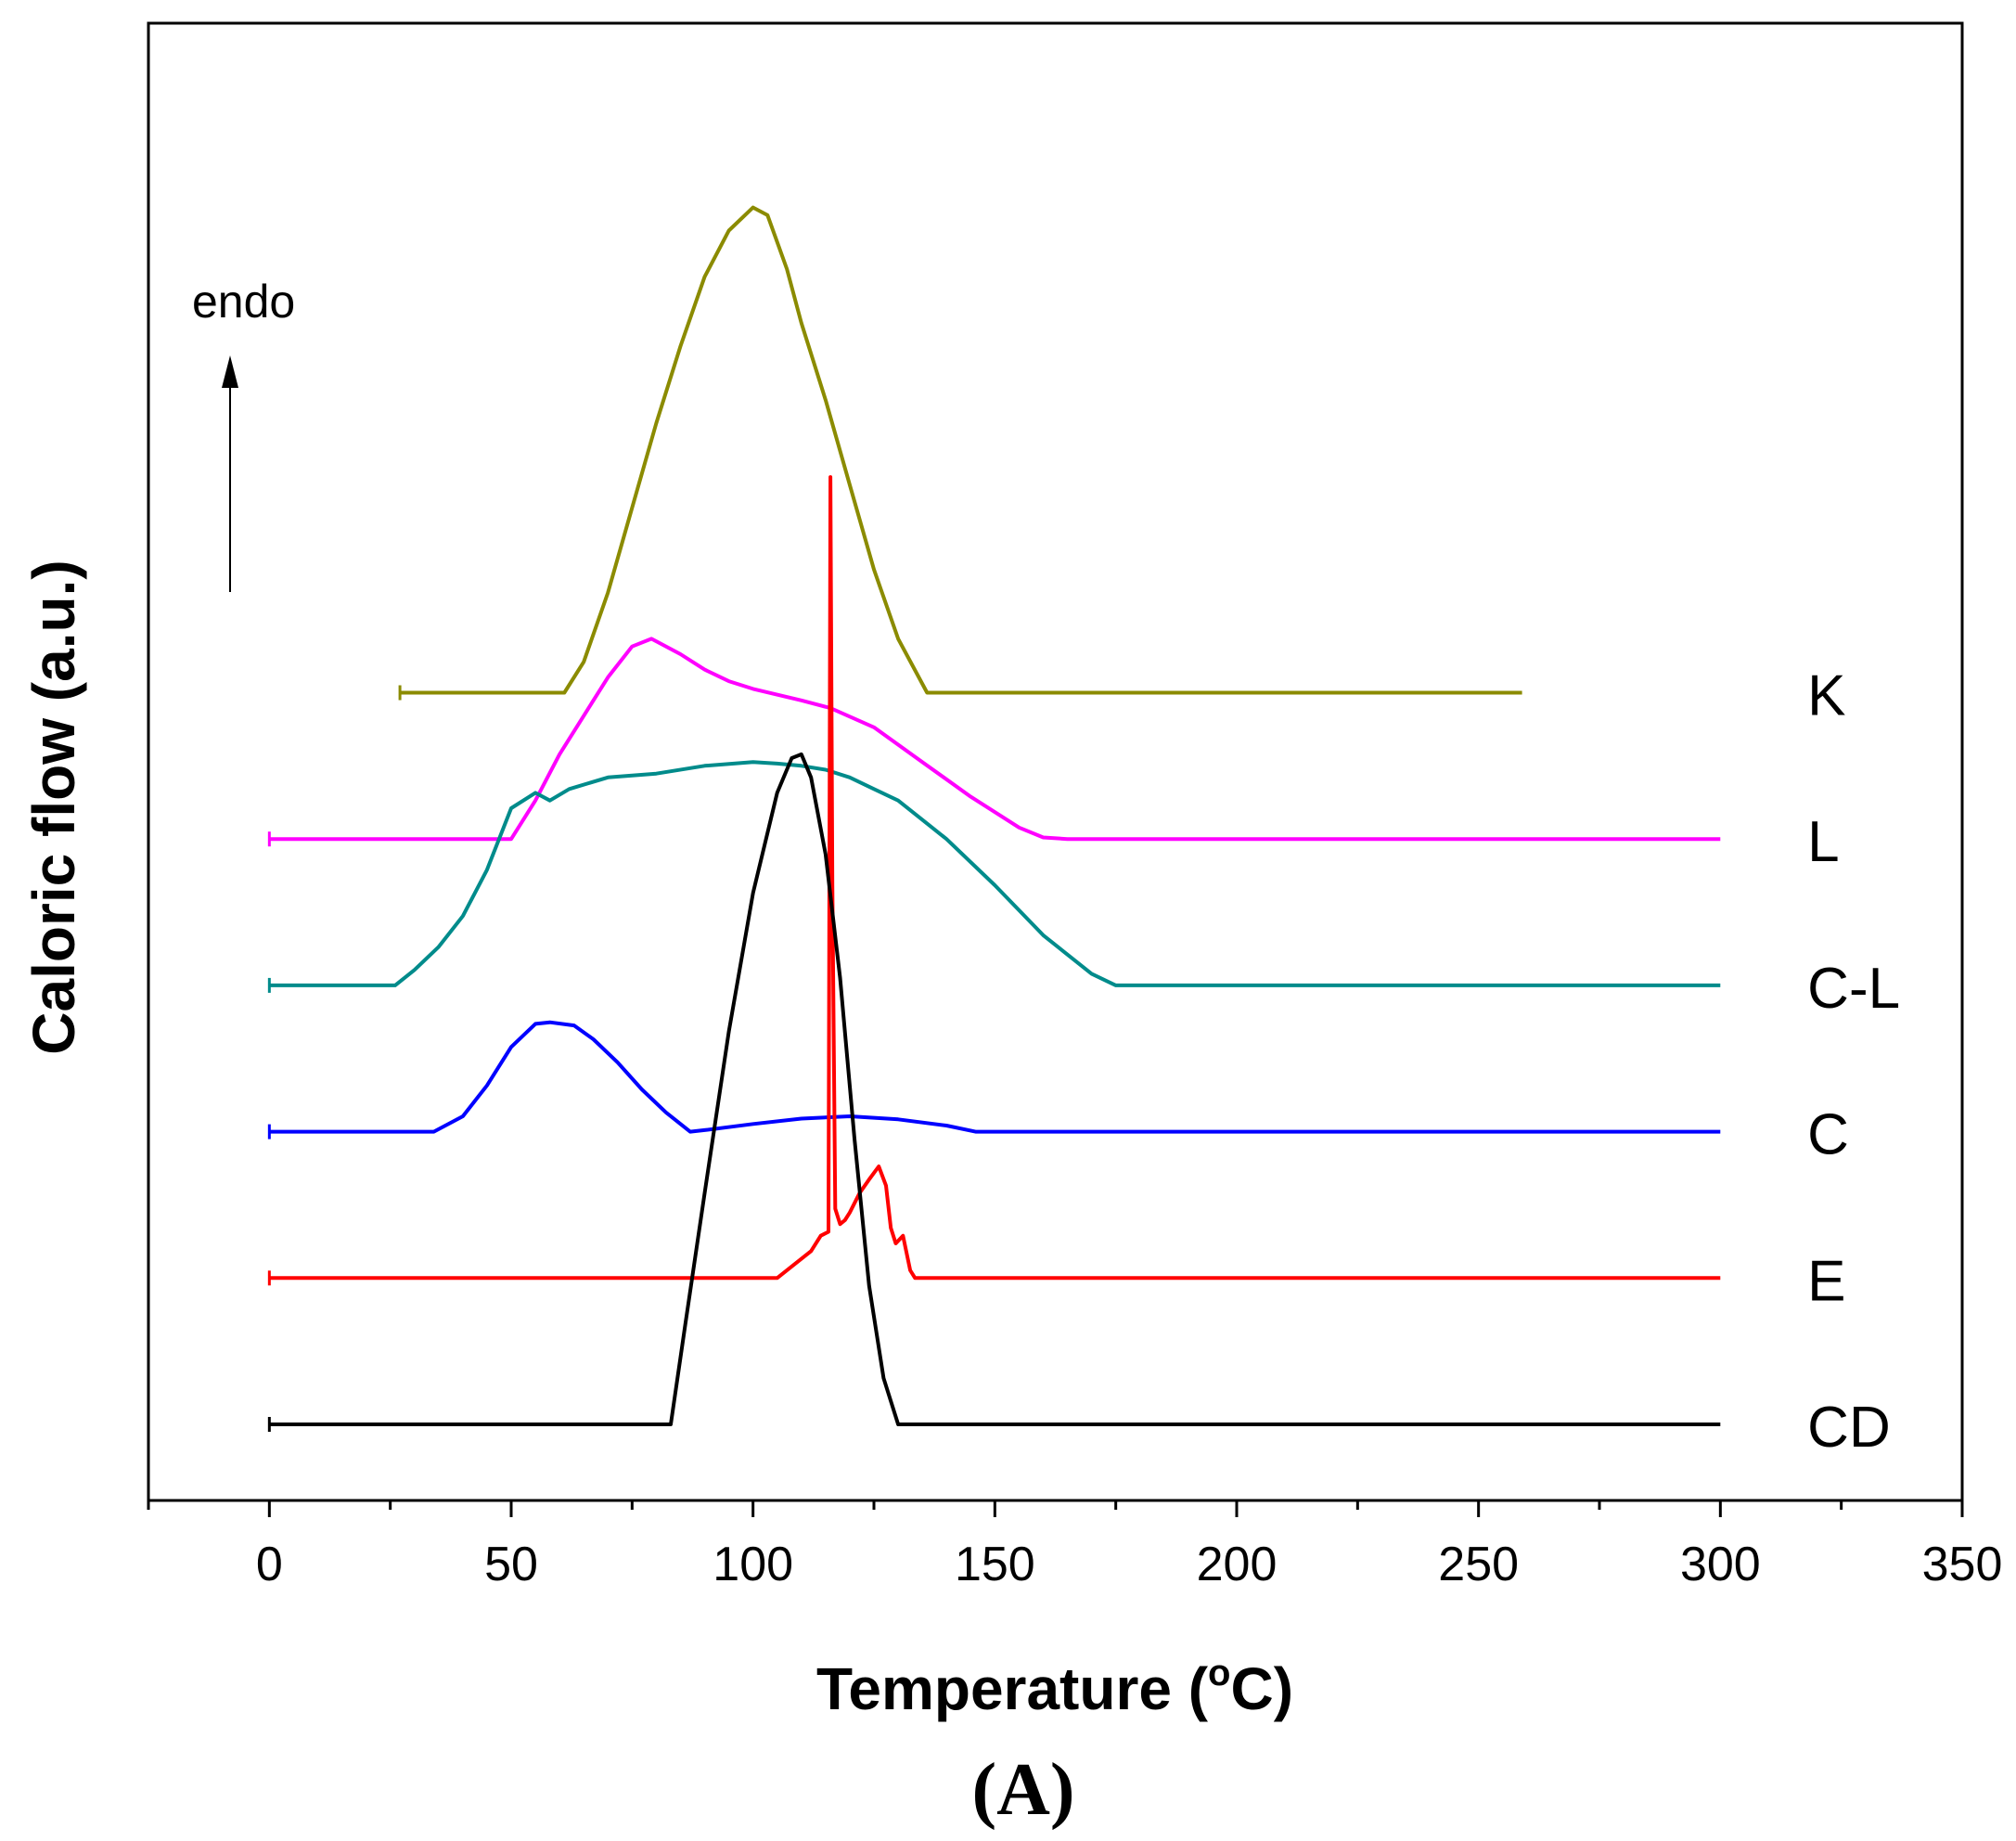 The image size is (2016, 1841). I want to click on series-label-c-l: C-L, so click(1854, 989).